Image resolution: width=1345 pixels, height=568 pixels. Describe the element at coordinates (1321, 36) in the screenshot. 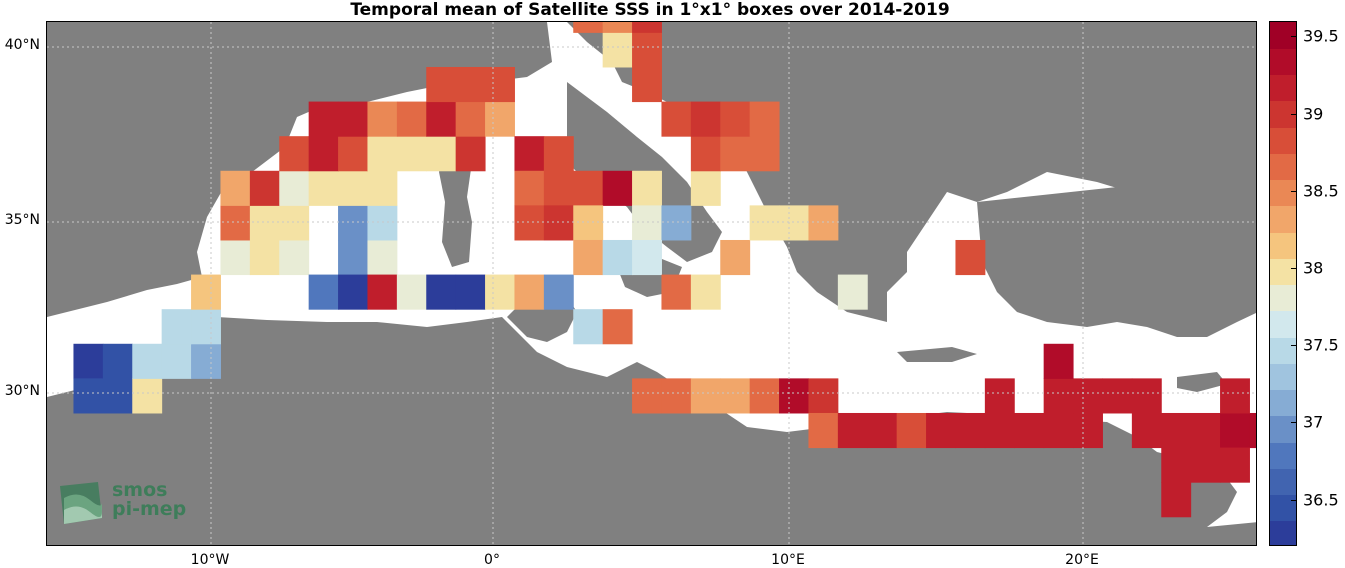

I see `colorbar-tick-label: 39.5` at that location.